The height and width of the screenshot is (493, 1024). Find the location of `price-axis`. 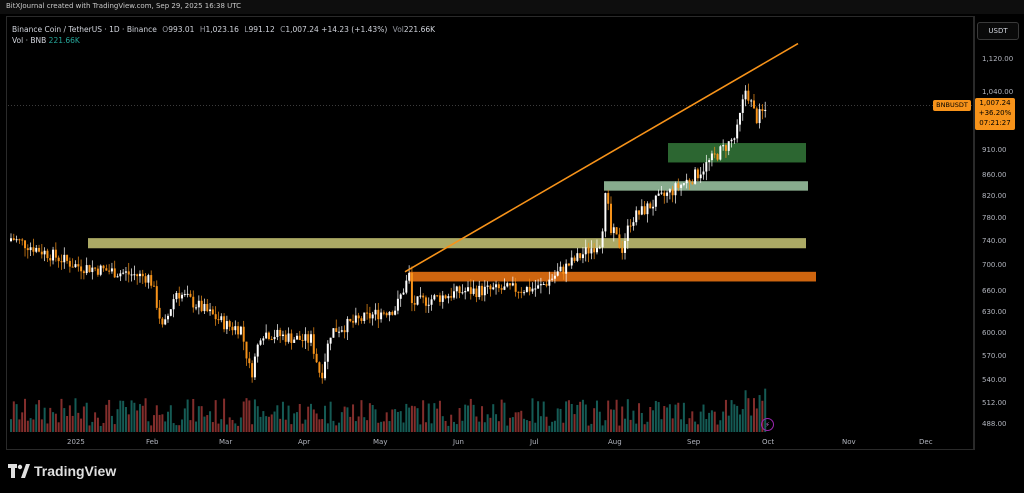

price-axis is located at coordinates (997, 233).